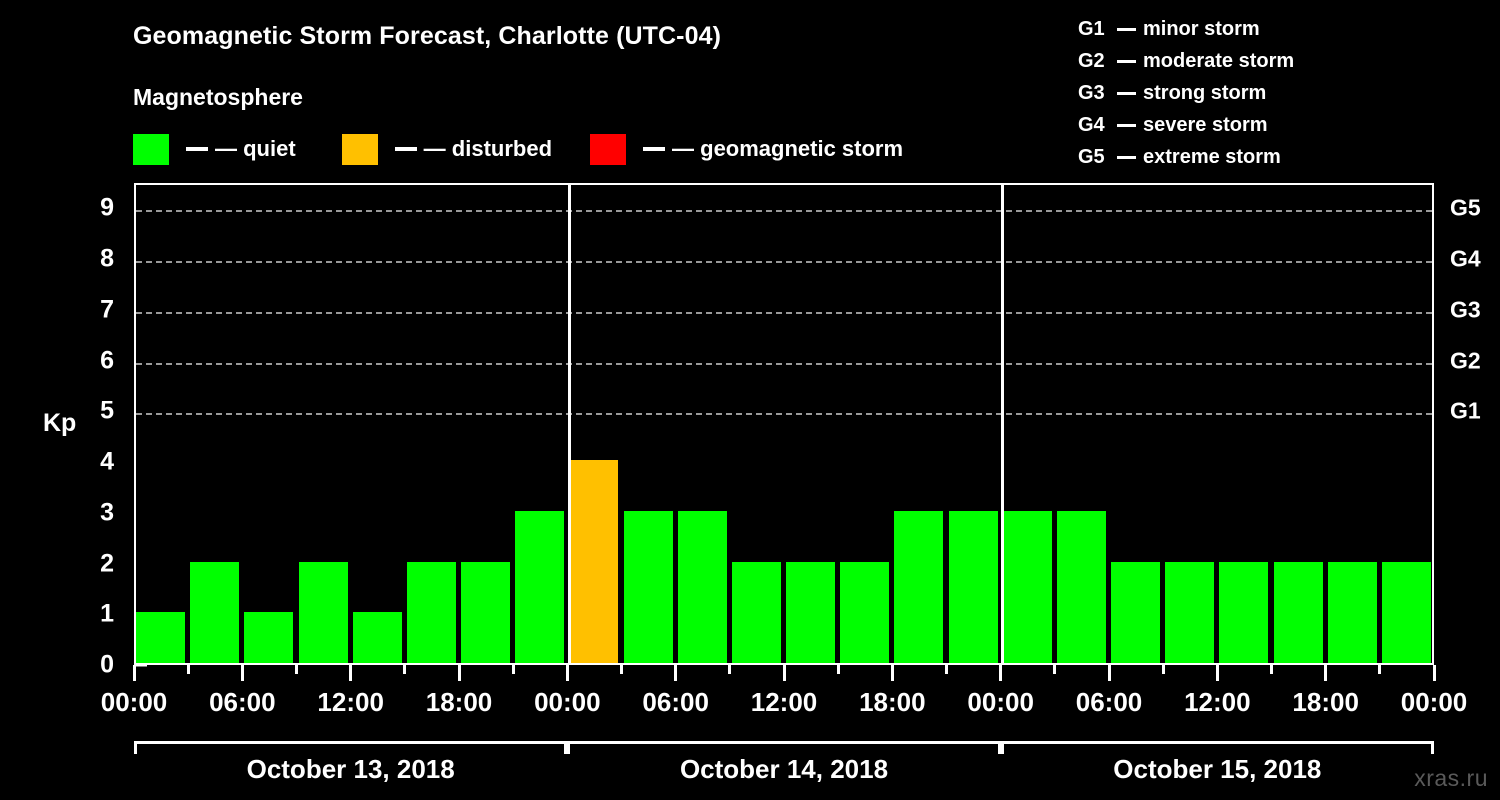  What do you see at coordinates (218, 97) in the screenshot?
I see `magnetosphere-heading: Magnetosphere` at bounding box center [218, 97].